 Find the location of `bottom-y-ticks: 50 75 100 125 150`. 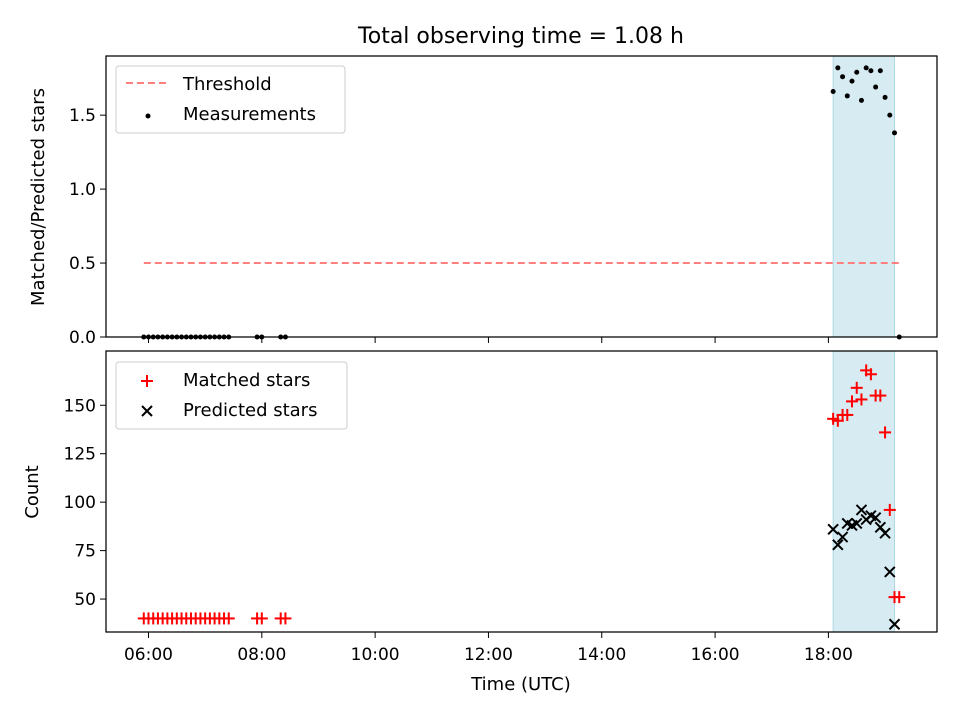

bottom-y-ticks: 50 75 100 125 150 is located at coordinates (85, 503).